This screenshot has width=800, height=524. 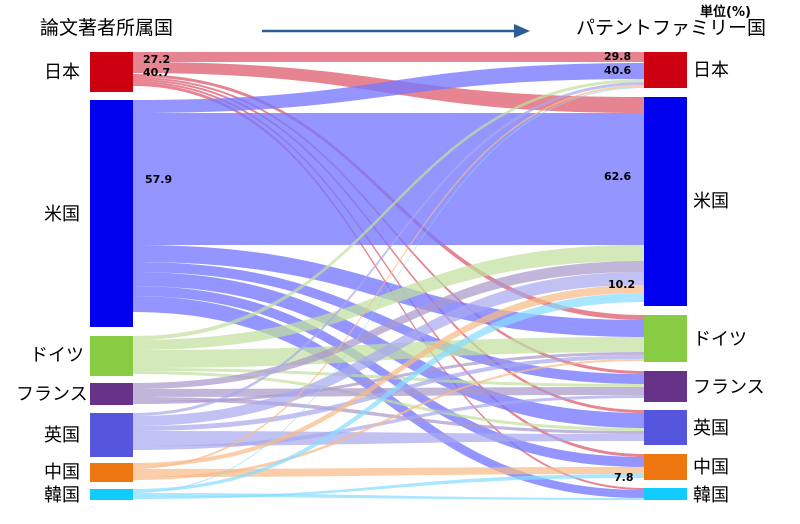 What do you see at coordinates (62, 435) in the screenshot?
I see `left-node-label-uk: 英国` at bounding box center [62, 435].